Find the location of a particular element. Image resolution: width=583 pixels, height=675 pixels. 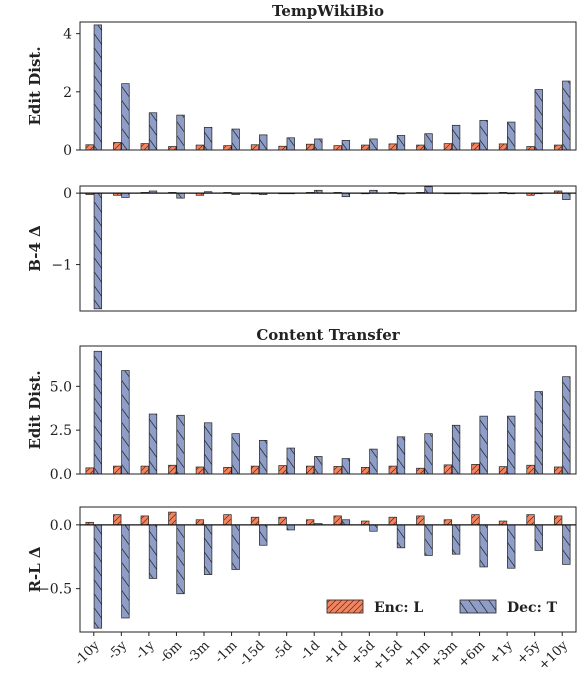

dec-bar-p2--5y is located at coordinates (125, 195).